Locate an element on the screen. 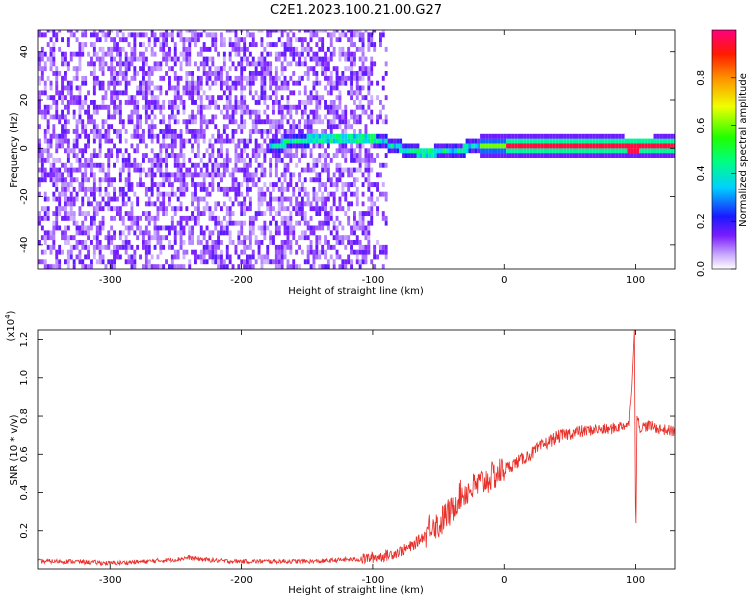  spectrogram-y-tick-label: 40 is located at coordinates (24, 51).